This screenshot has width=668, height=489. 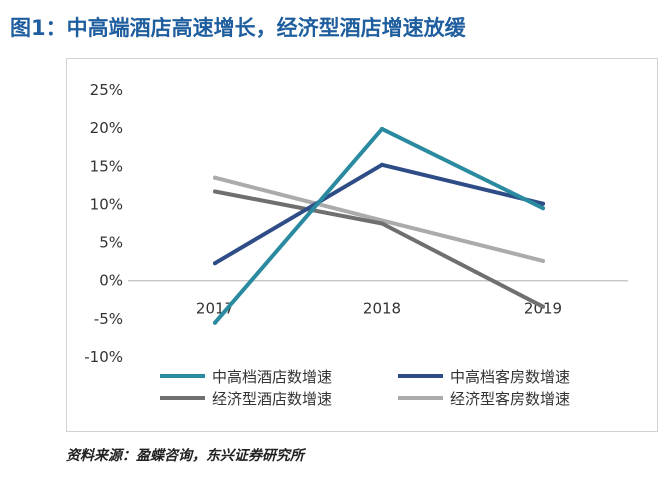 What do you see at coordinates (103, 357) in the screenshot?
I see `y-tick-label: -10%` at bounding box center [103, 357].